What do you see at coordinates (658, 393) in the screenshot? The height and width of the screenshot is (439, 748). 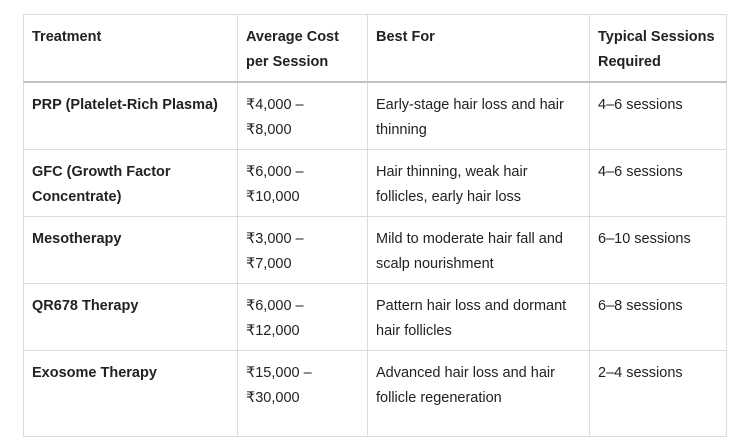 I see `table-cell: 2–4 sessions` at bounding box center [658, 393].